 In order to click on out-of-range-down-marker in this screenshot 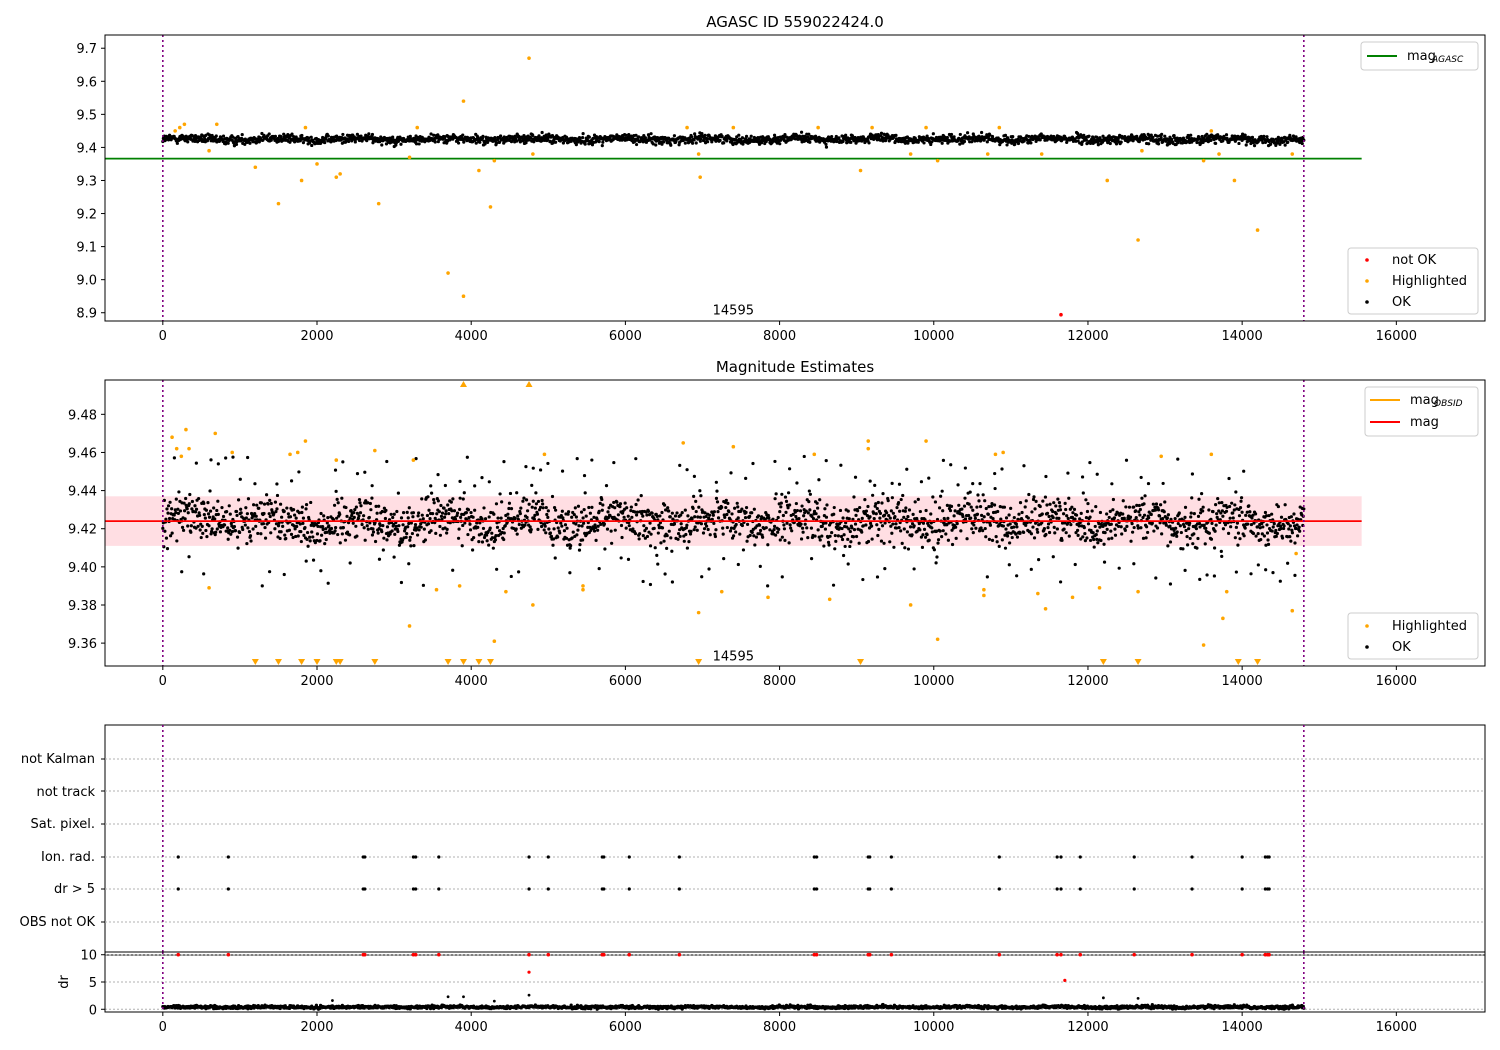, I will do `click(1138, 662)`.